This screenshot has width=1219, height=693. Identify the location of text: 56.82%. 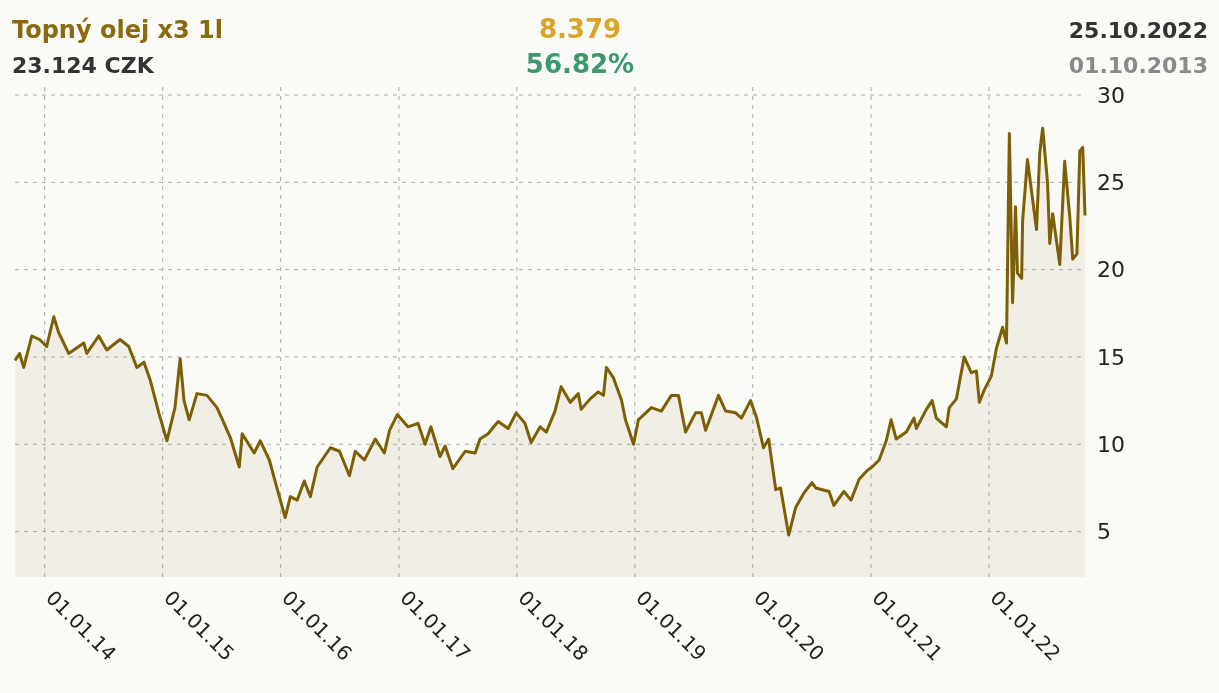
(580, 64).